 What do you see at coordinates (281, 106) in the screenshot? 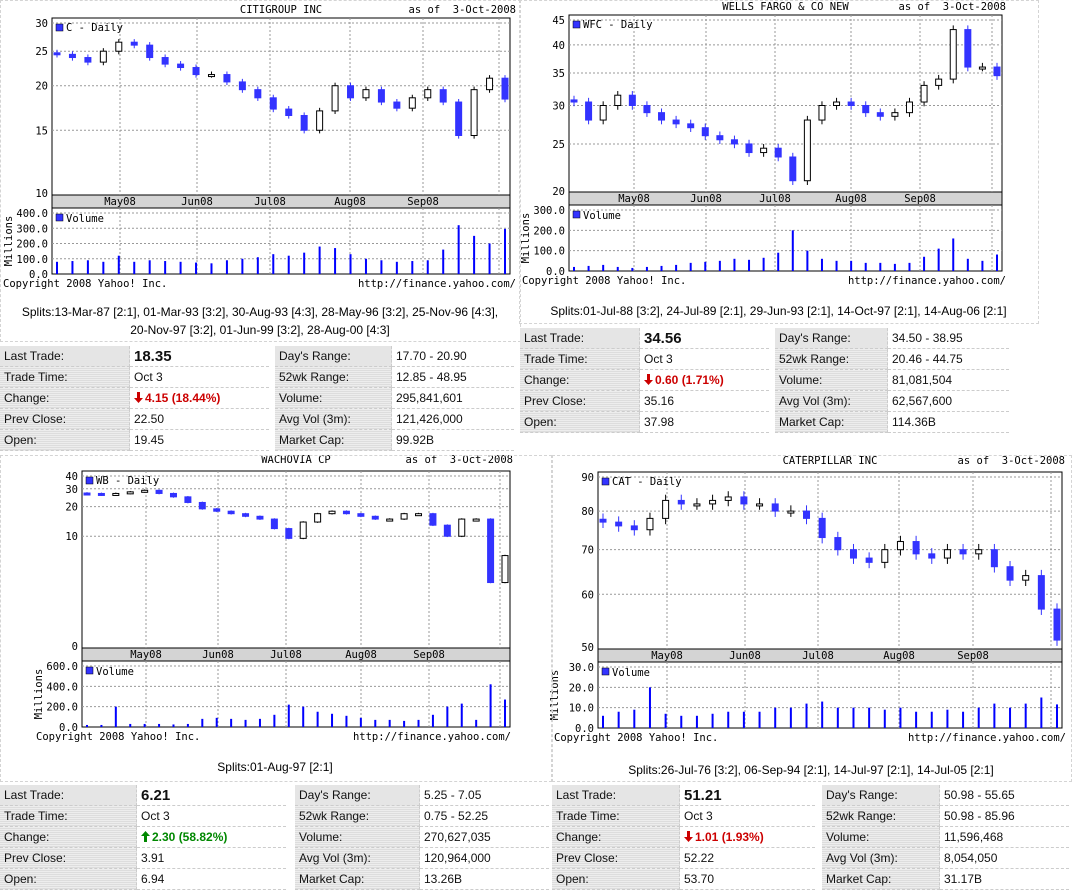
I see `price-plot-area` at bounding box center [281, 106].